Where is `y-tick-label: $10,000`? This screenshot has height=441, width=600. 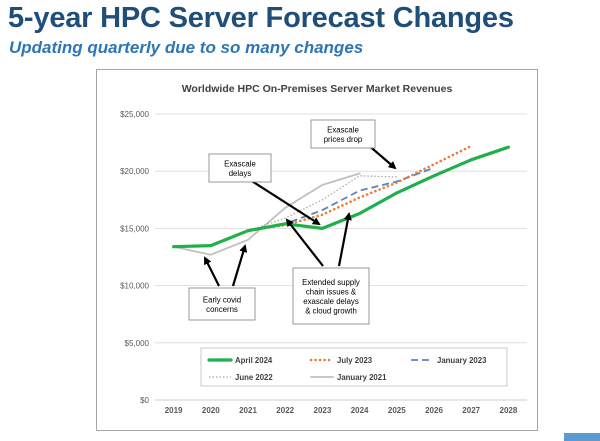 y-tick-label: $10,000 is located at coordinates (134, 286).